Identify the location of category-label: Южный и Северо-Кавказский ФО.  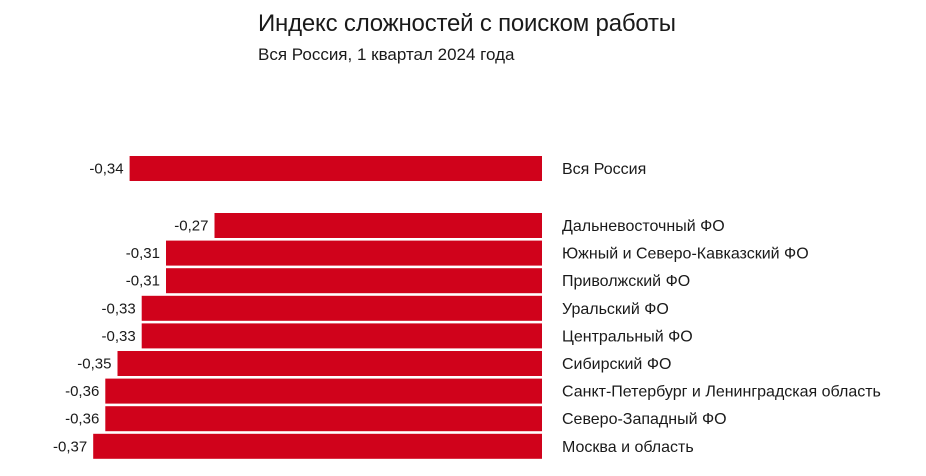
(685, 254).